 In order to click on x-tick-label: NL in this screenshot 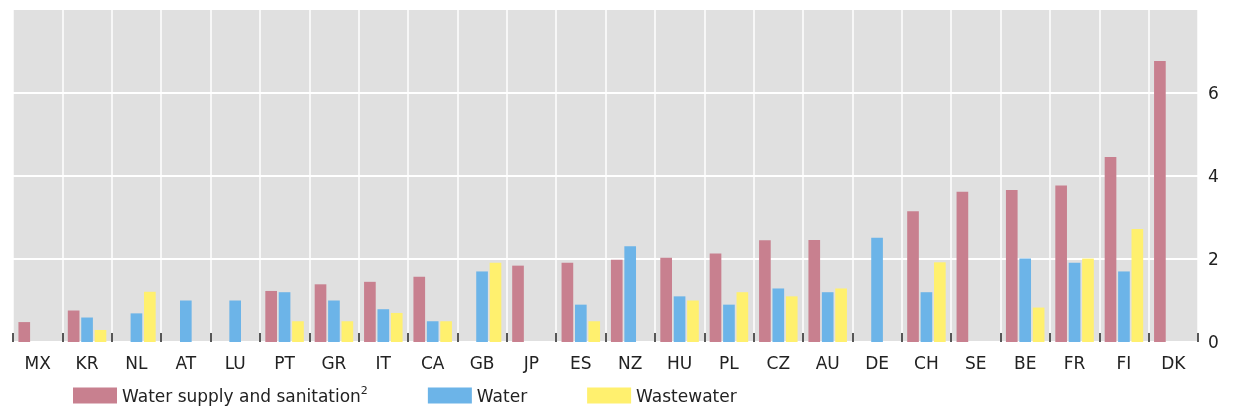, I will do `click(137, 362)`.